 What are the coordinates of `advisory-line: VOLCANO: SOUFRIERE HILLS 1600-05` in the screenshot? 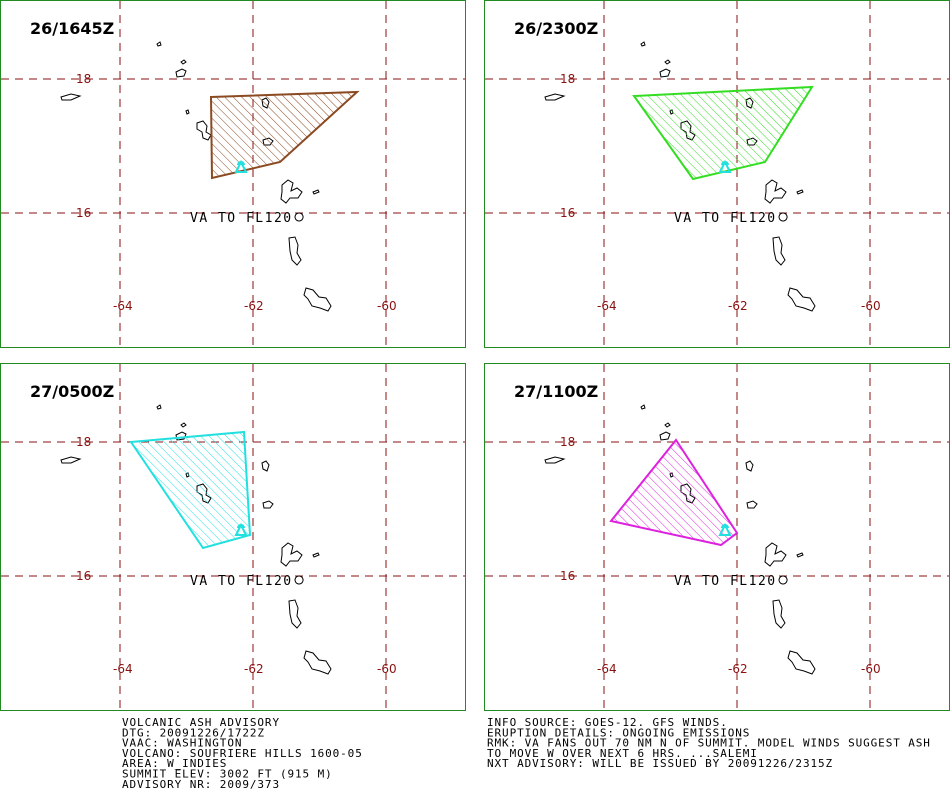 It's located at (242, 753).